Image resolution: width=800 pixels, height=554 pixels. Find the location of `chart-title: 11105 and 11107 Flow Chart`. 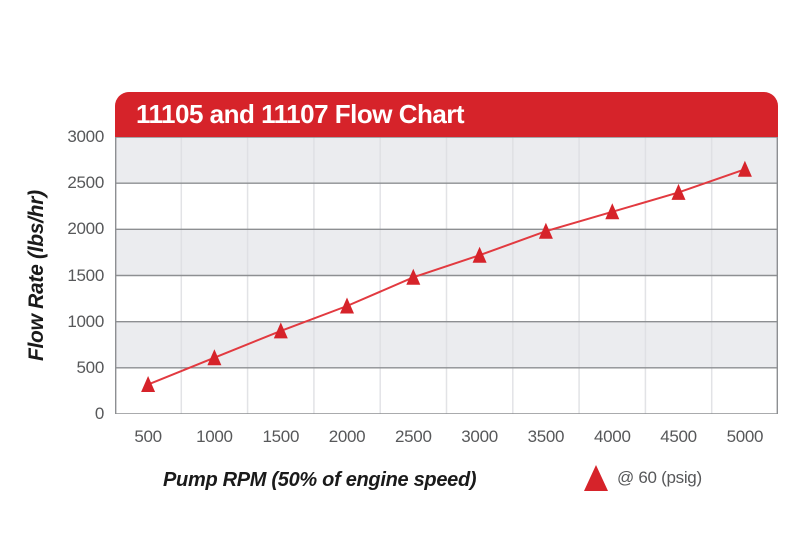

chart-title: 11105 and 11107 Flow Chart is located at coordinates (300, 114).